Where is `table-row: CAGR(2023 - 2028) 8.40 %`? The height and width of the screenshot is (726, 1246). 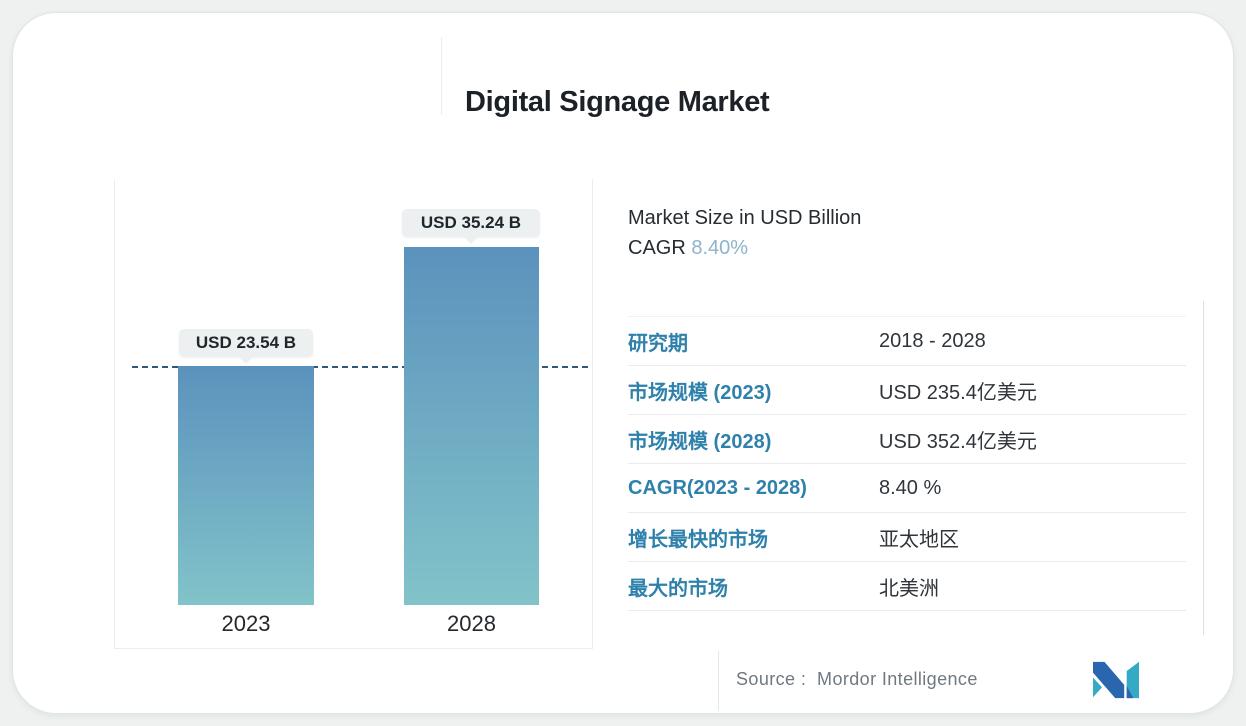 table-row: CAGR(2023 - 2028) 8.40 % is located at coordinates (907, 488).